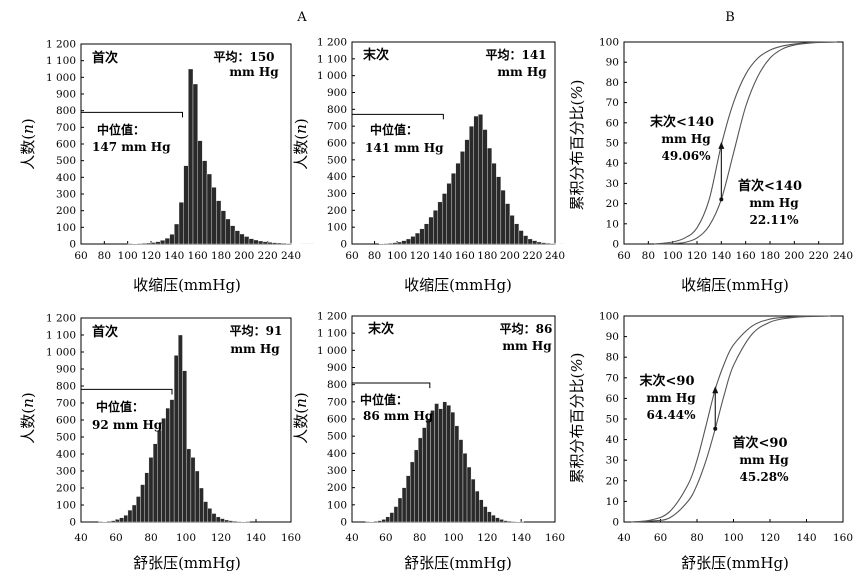  Describe the element at coordinates (332, 43) in the screenshot. I see `y-tick-label: 1 200` at that location.